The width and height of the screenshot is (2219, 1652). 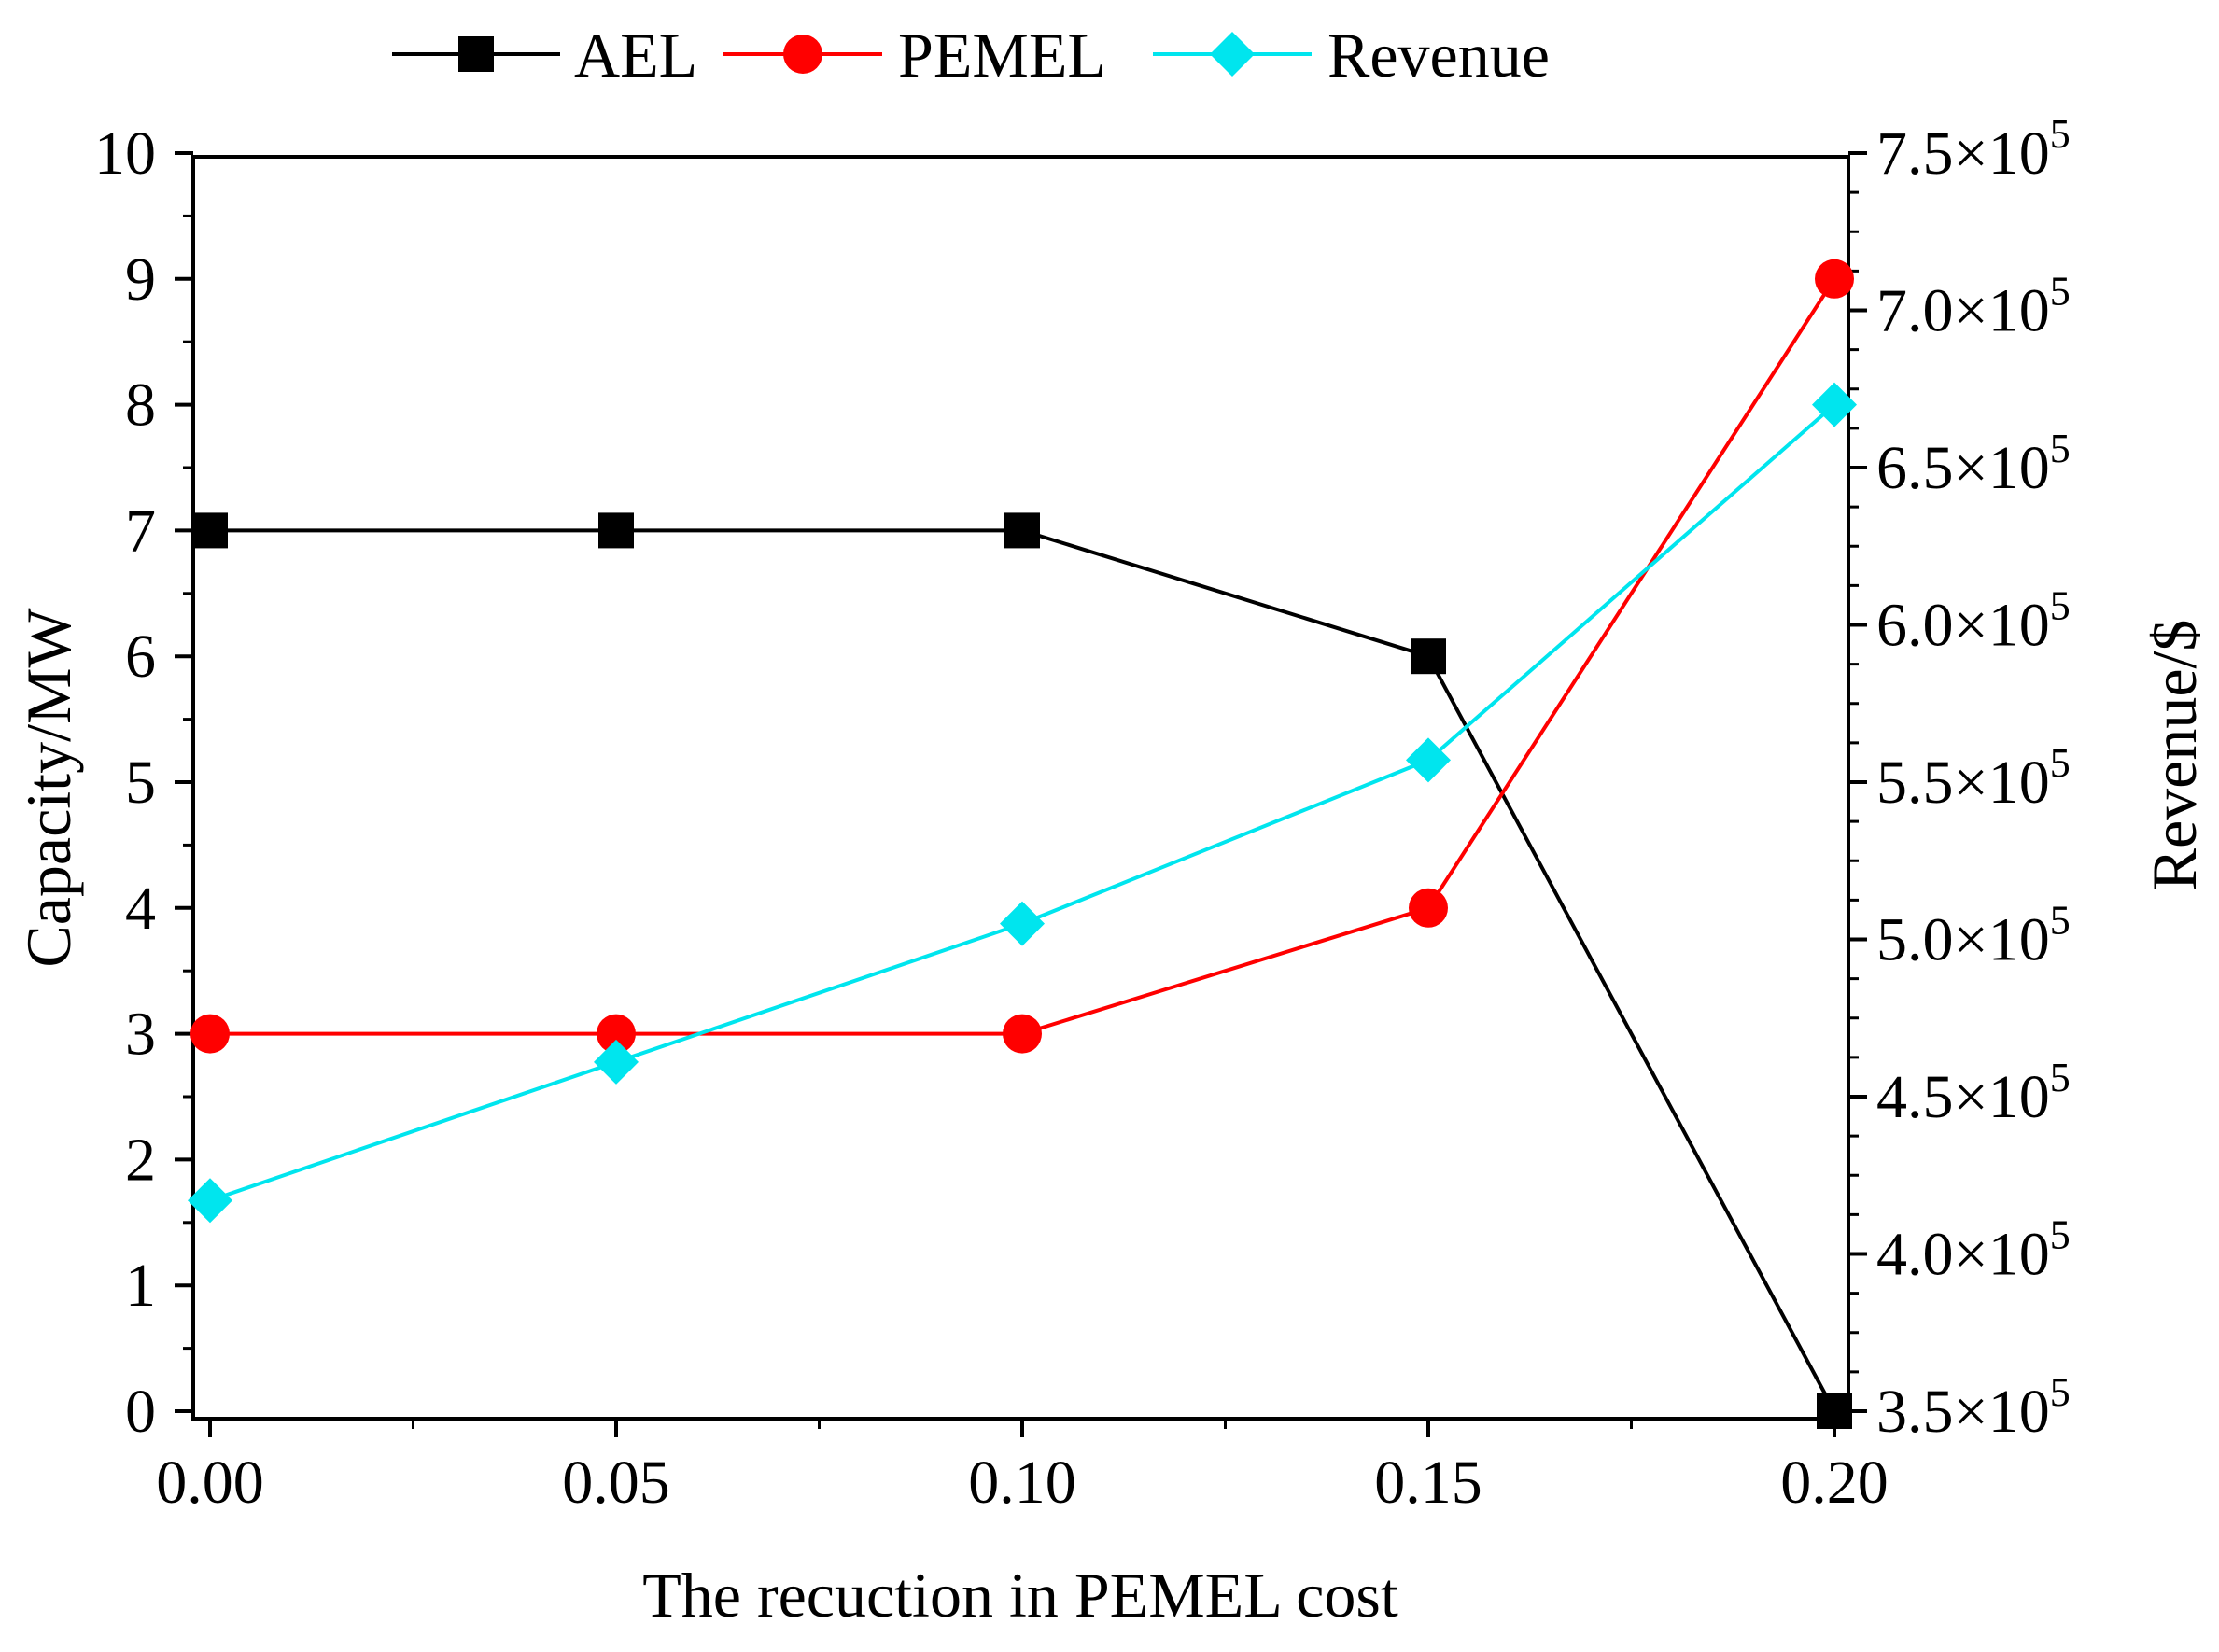 I want to click on x-tick-label: 0.15, so click(x=1428, y=1483).